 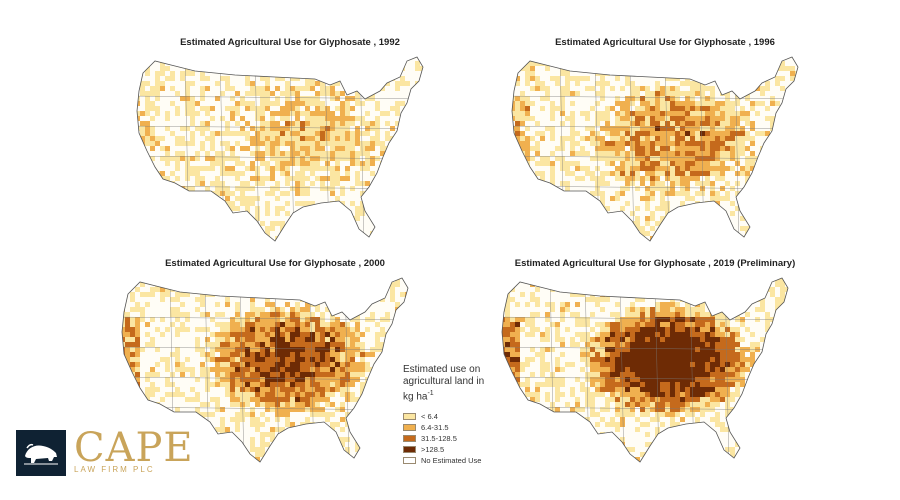 I want to click on cape-law-firm-logo: CAPE LAW FIRM PLC, so click(x=105, y=450).